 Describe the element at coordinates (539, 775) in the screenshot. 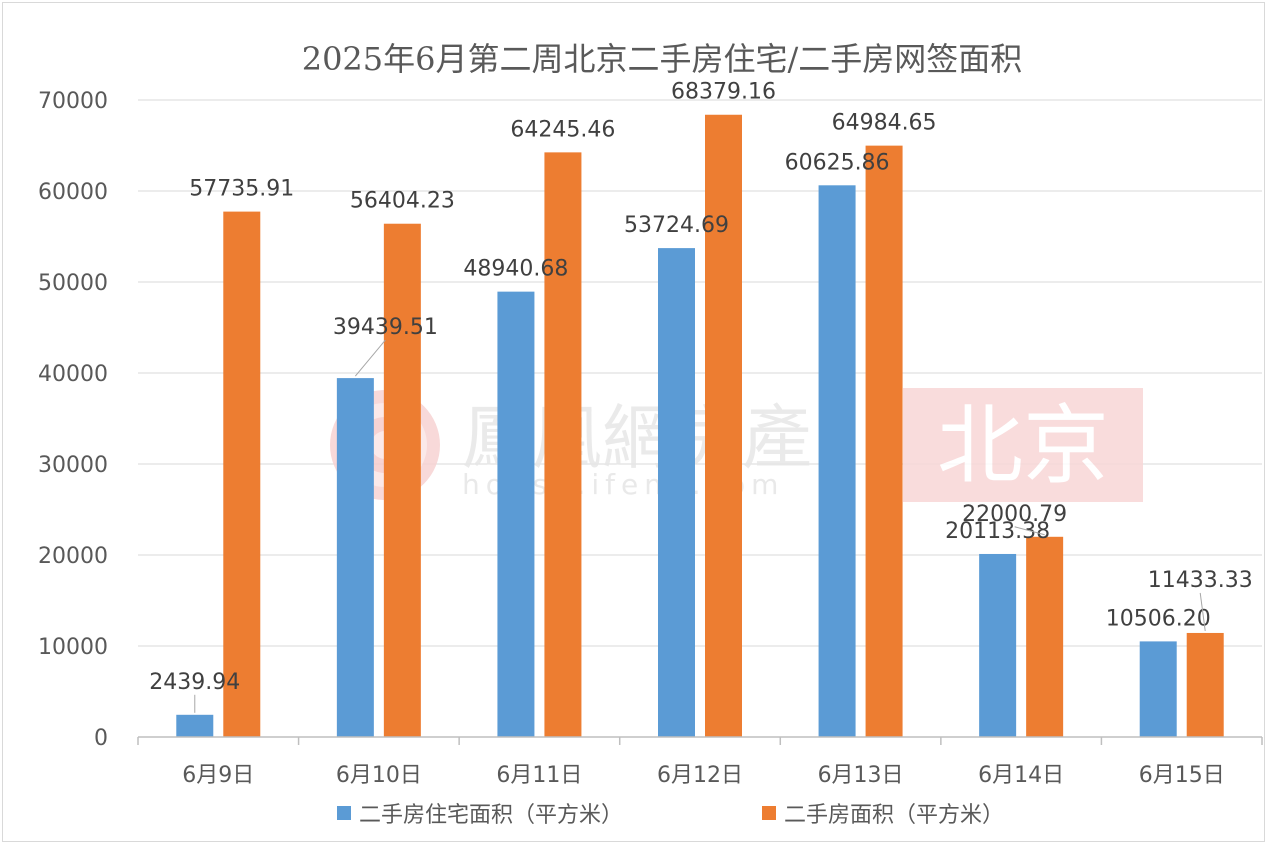

I see `x-tick-label: 6月11日` at that location.